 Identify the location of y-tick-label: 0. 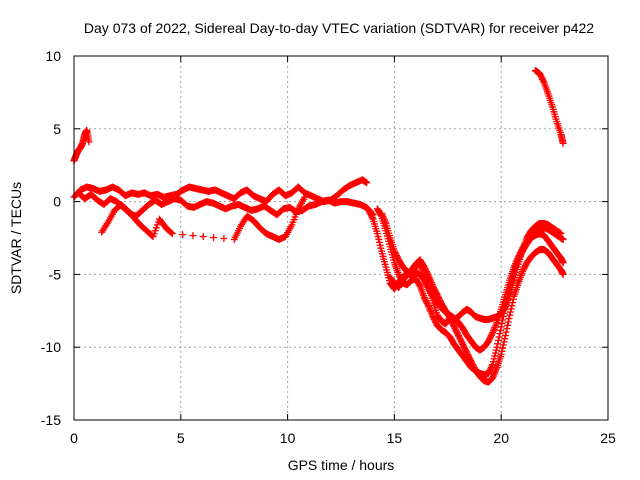
(57, 202).